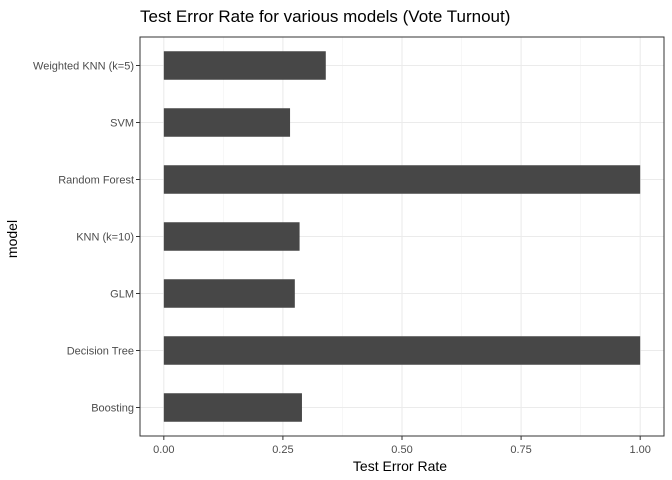 The width and height of the screenshot is (672, 480). What do you see at coordinates (400, 466) in the screenshot?
I see `x-axis-title: Test Error Rate` at bounding box center [400, 466].